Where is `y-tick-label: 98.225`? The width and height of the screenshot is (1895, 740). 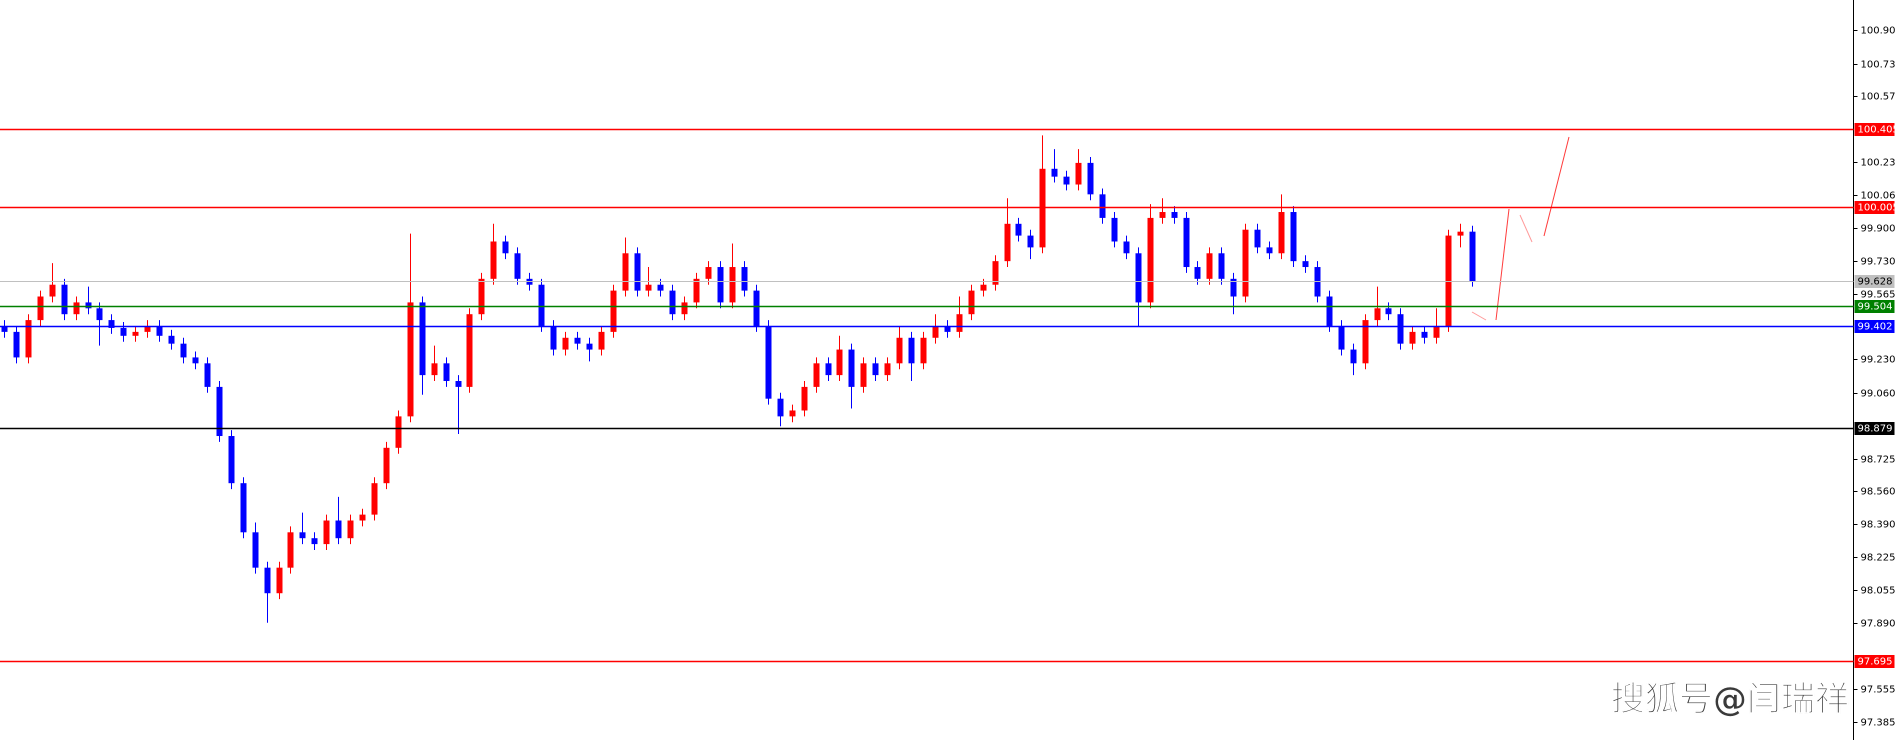 y-tick-label: 98.225 is located at coordinates (1878, 558).